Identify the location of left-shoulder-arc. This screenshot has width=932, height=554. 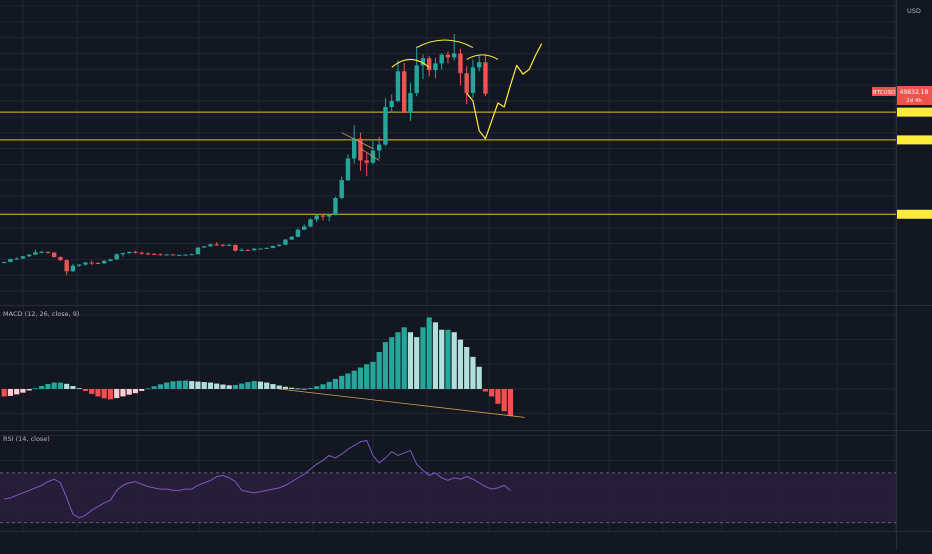
(410, 63).